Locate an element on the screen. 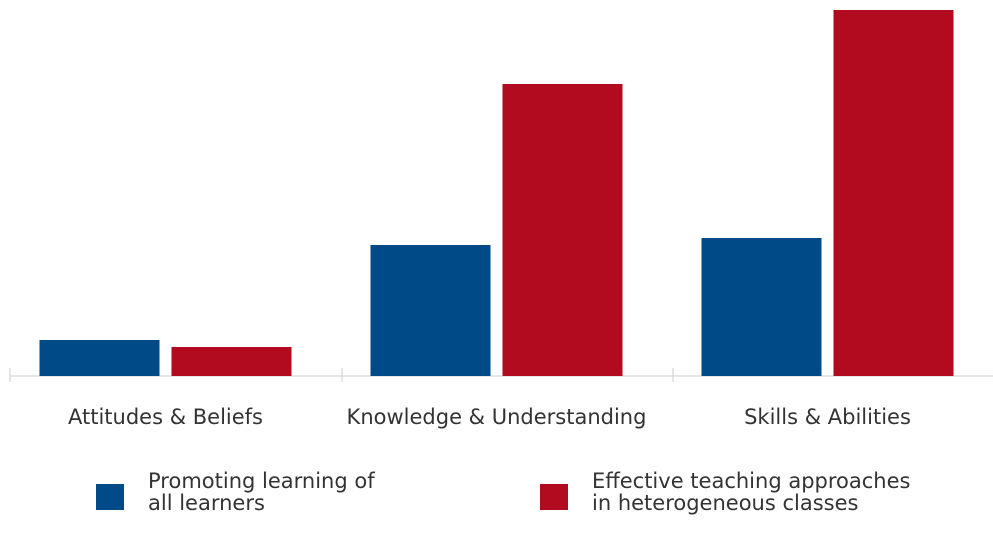 Image resolution: width=993 pixels, height=537 pixels. x-tick-label: Knowledge & Understanding is located at coordinates (497, 417).